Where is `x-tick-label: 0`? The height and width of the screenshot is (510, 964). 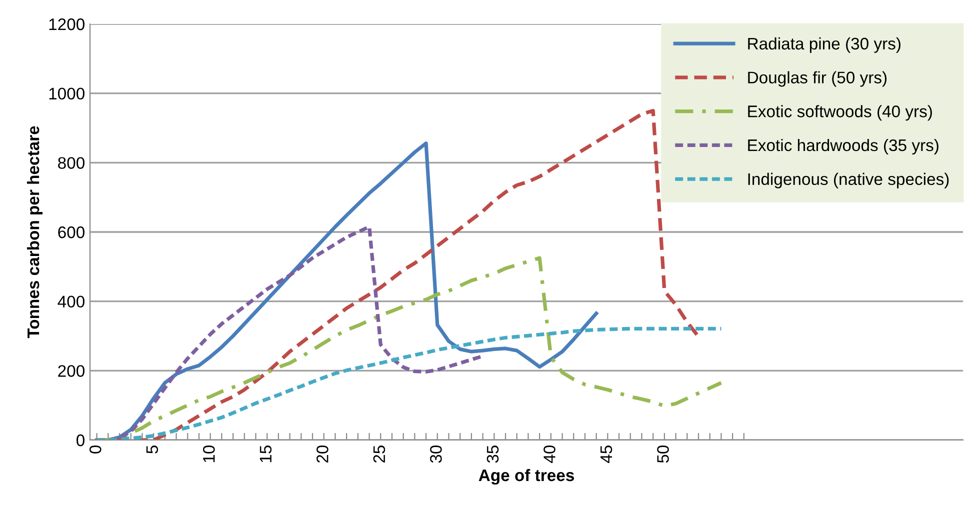
x-tick-label: 0 is located at coordinates (95, 450).